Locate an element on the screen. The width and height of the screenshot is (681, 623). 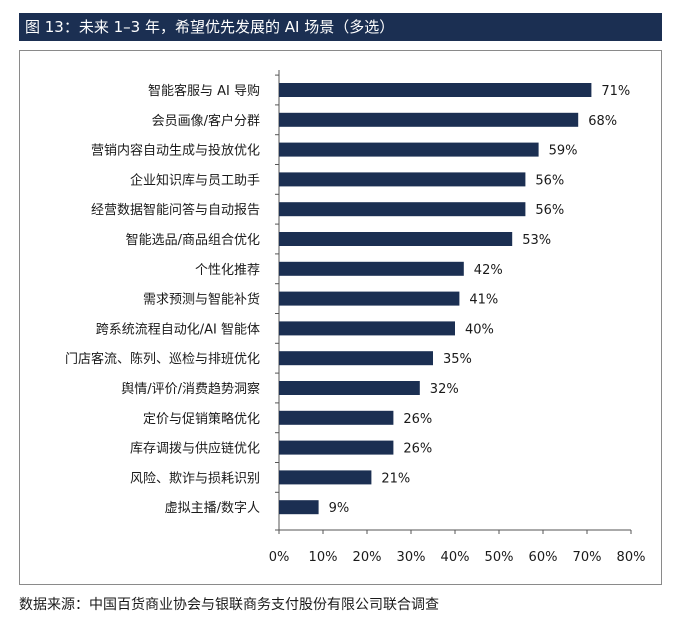
category-label: 跨系统流程自动化/AI 智能体 is located at coordinates (178, 329).